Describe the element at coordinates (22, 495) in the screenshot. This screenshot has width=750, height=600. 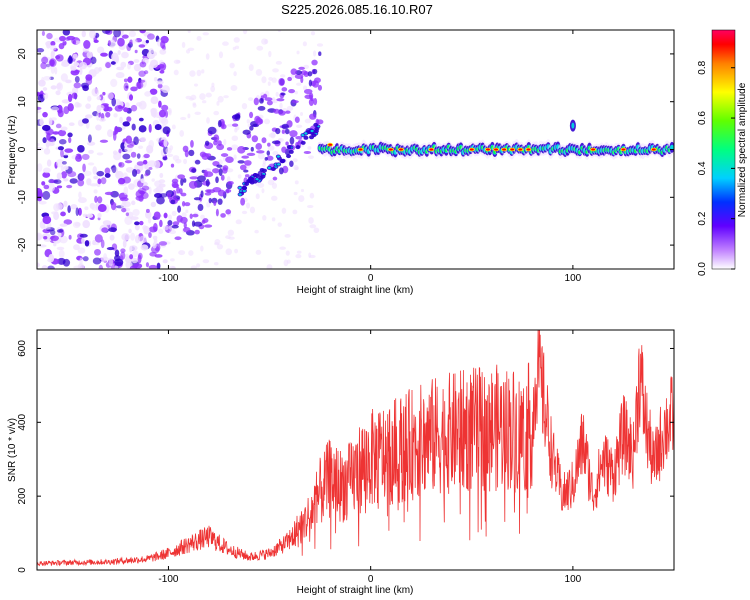
I see `snr-ytick-label: 200` at that location.